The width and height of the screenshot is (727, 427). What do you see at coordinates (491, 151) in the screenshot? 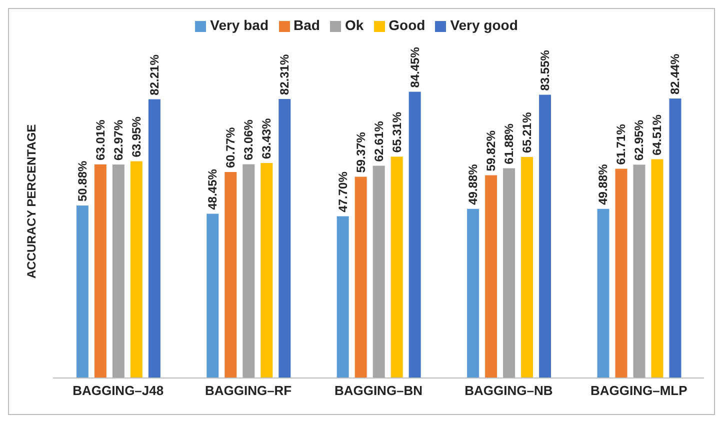
I see `data-label: 59.82%` at bounding box center [491, 151].